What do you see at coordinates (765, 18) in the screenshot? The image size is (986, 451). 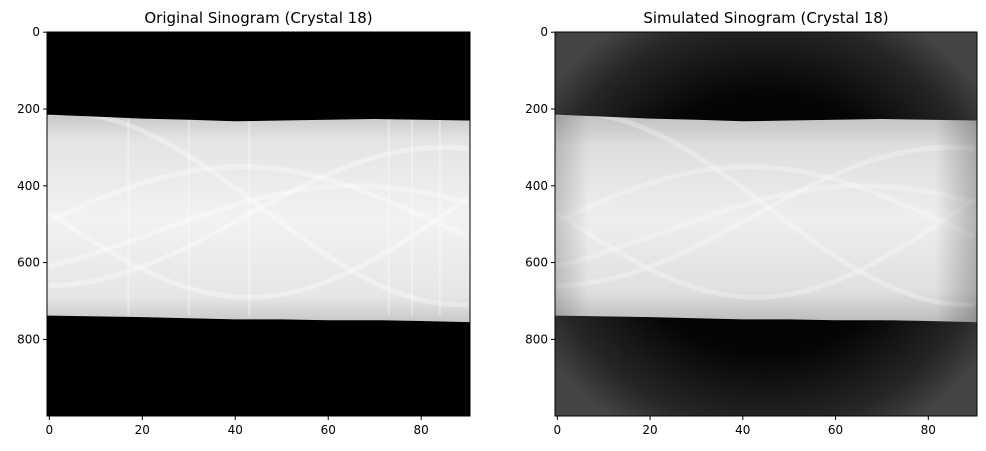 I see `chart-title: Simulated Sinogram (Crystal 18)` at bounding box center [765, 18].